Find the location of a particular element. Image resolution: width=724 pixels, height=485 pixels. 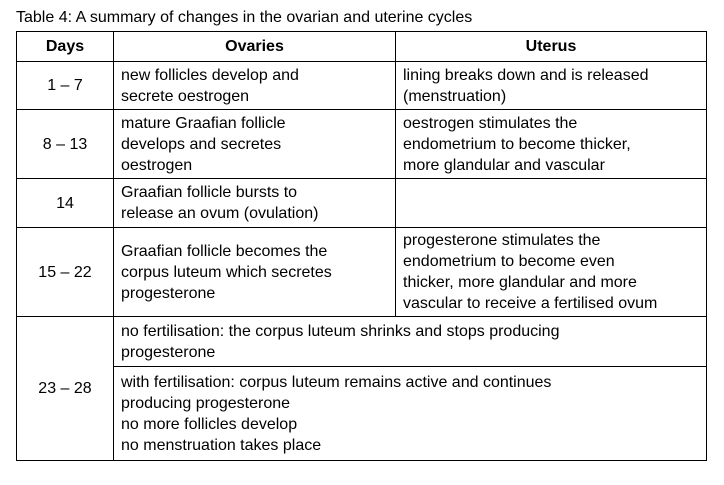

no-fertilisation-line: progesterone is located at coordinates (168, 352).